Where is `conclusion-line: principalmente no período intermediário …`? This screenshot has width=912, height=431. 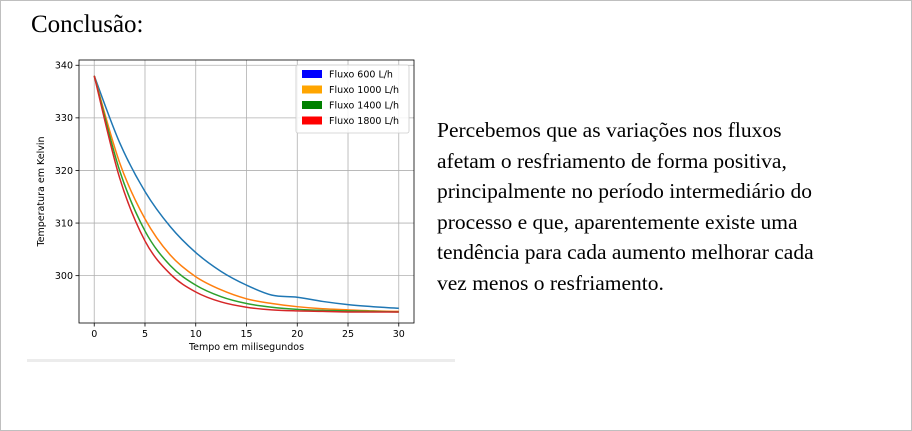
conclusion-line: principalmente no período intermediário … is located at coordinates (624, 191).